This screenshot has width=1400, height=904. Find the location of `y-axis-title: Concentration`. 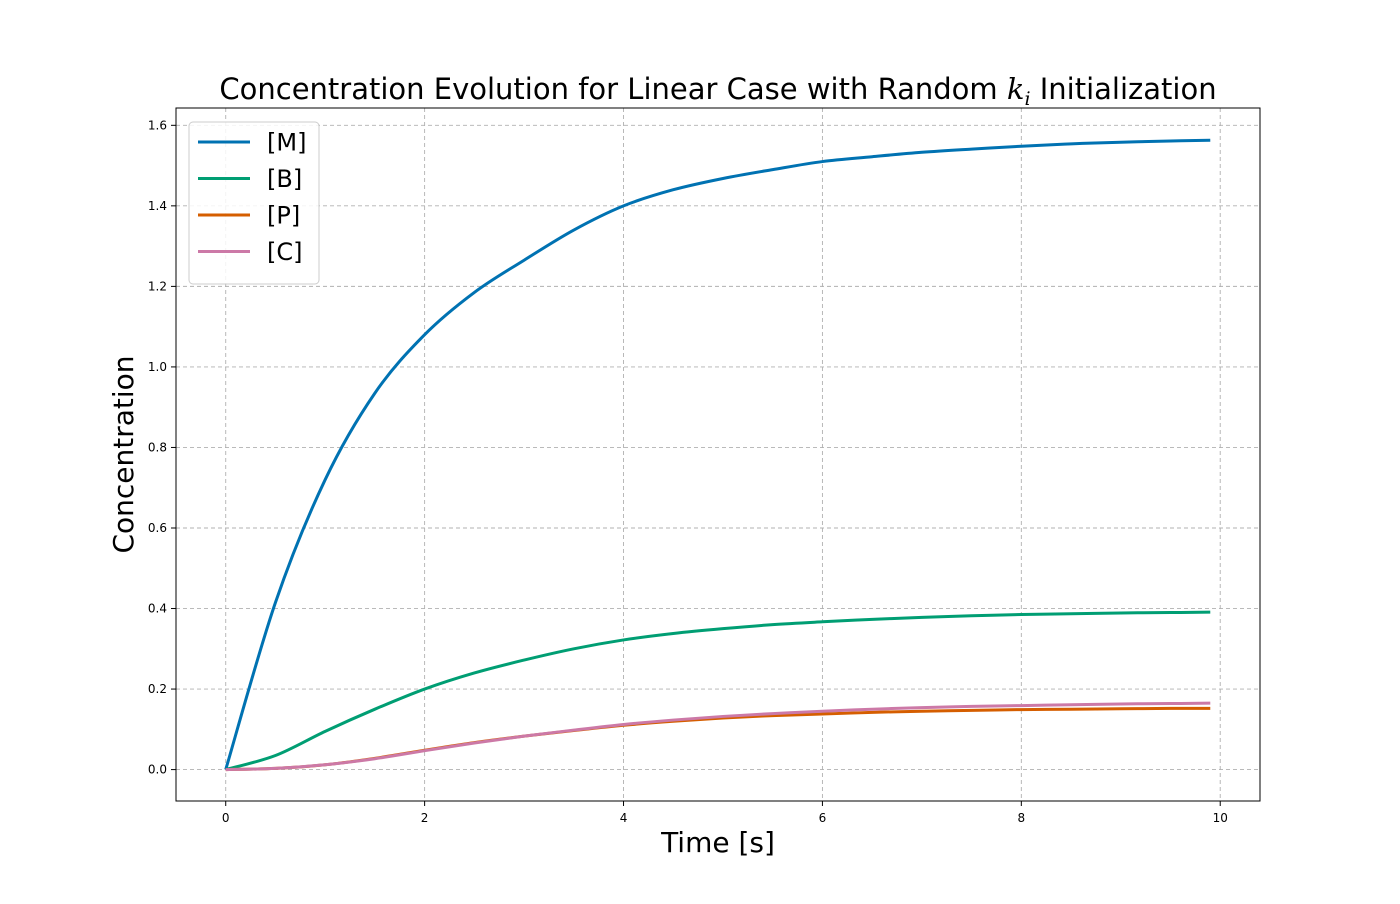

y-axis-title: Concentration is located at coordinates (123, 454).